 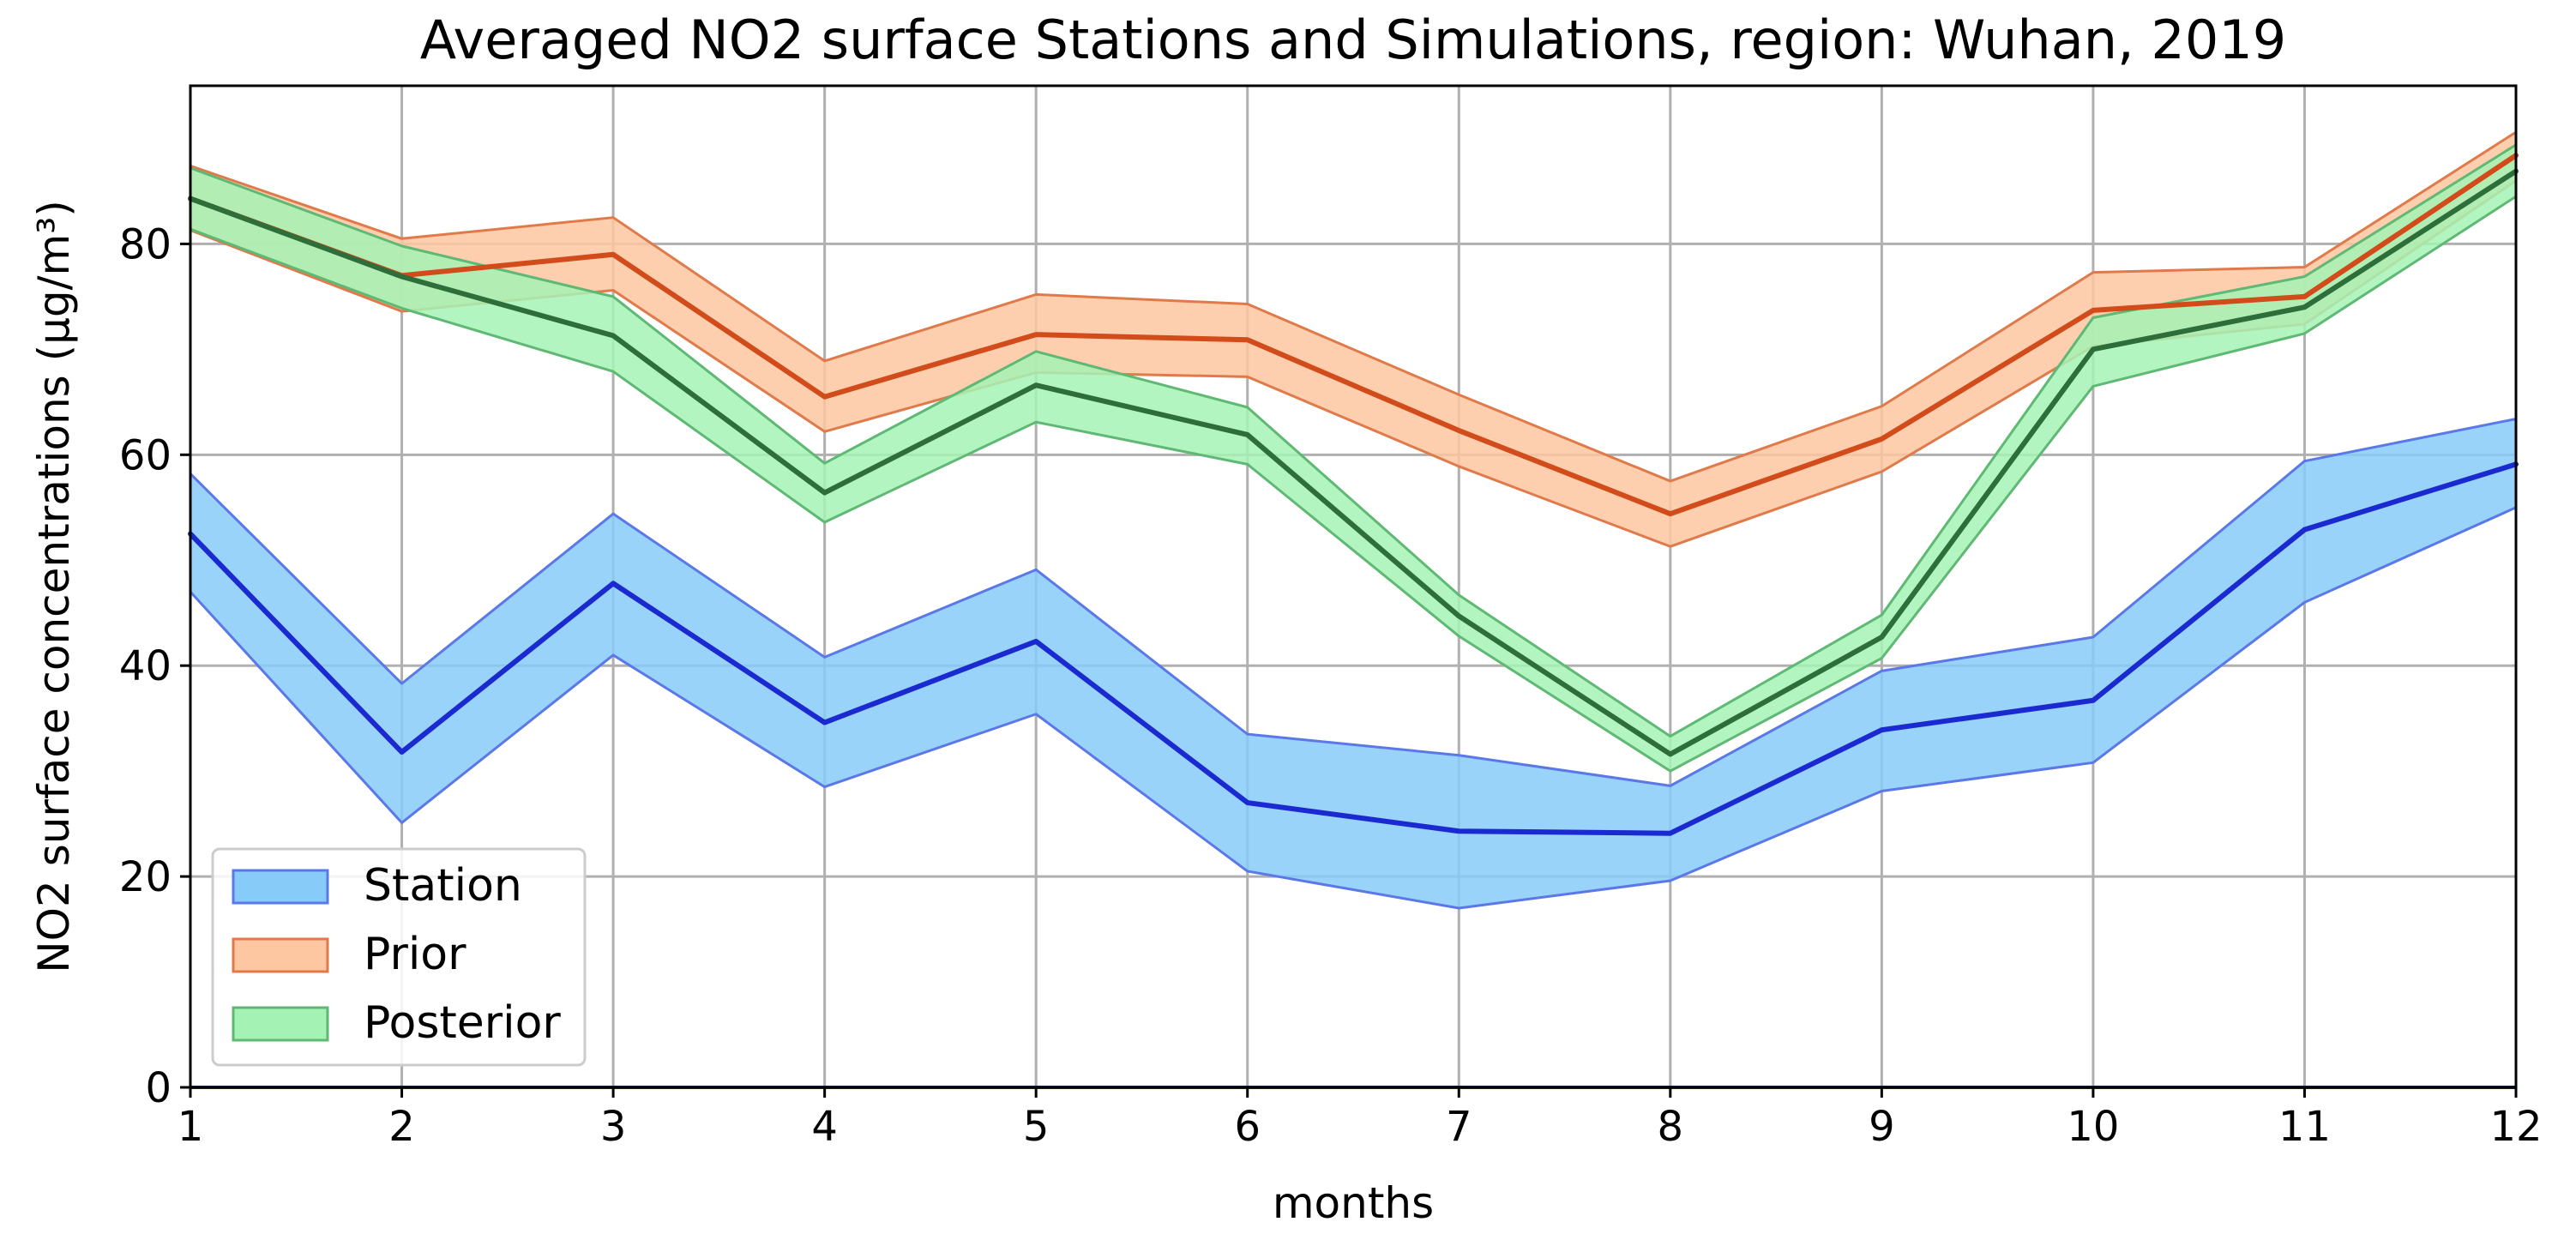 I want to click on x-axis-label: months, so click(x=1353, y=1203).